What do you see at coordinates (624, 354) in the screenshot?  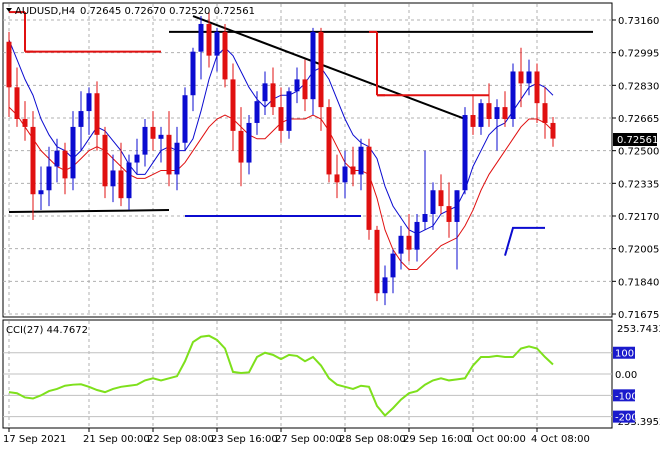 I see `cci-level-label: 100` at bounding box center [624, 354].